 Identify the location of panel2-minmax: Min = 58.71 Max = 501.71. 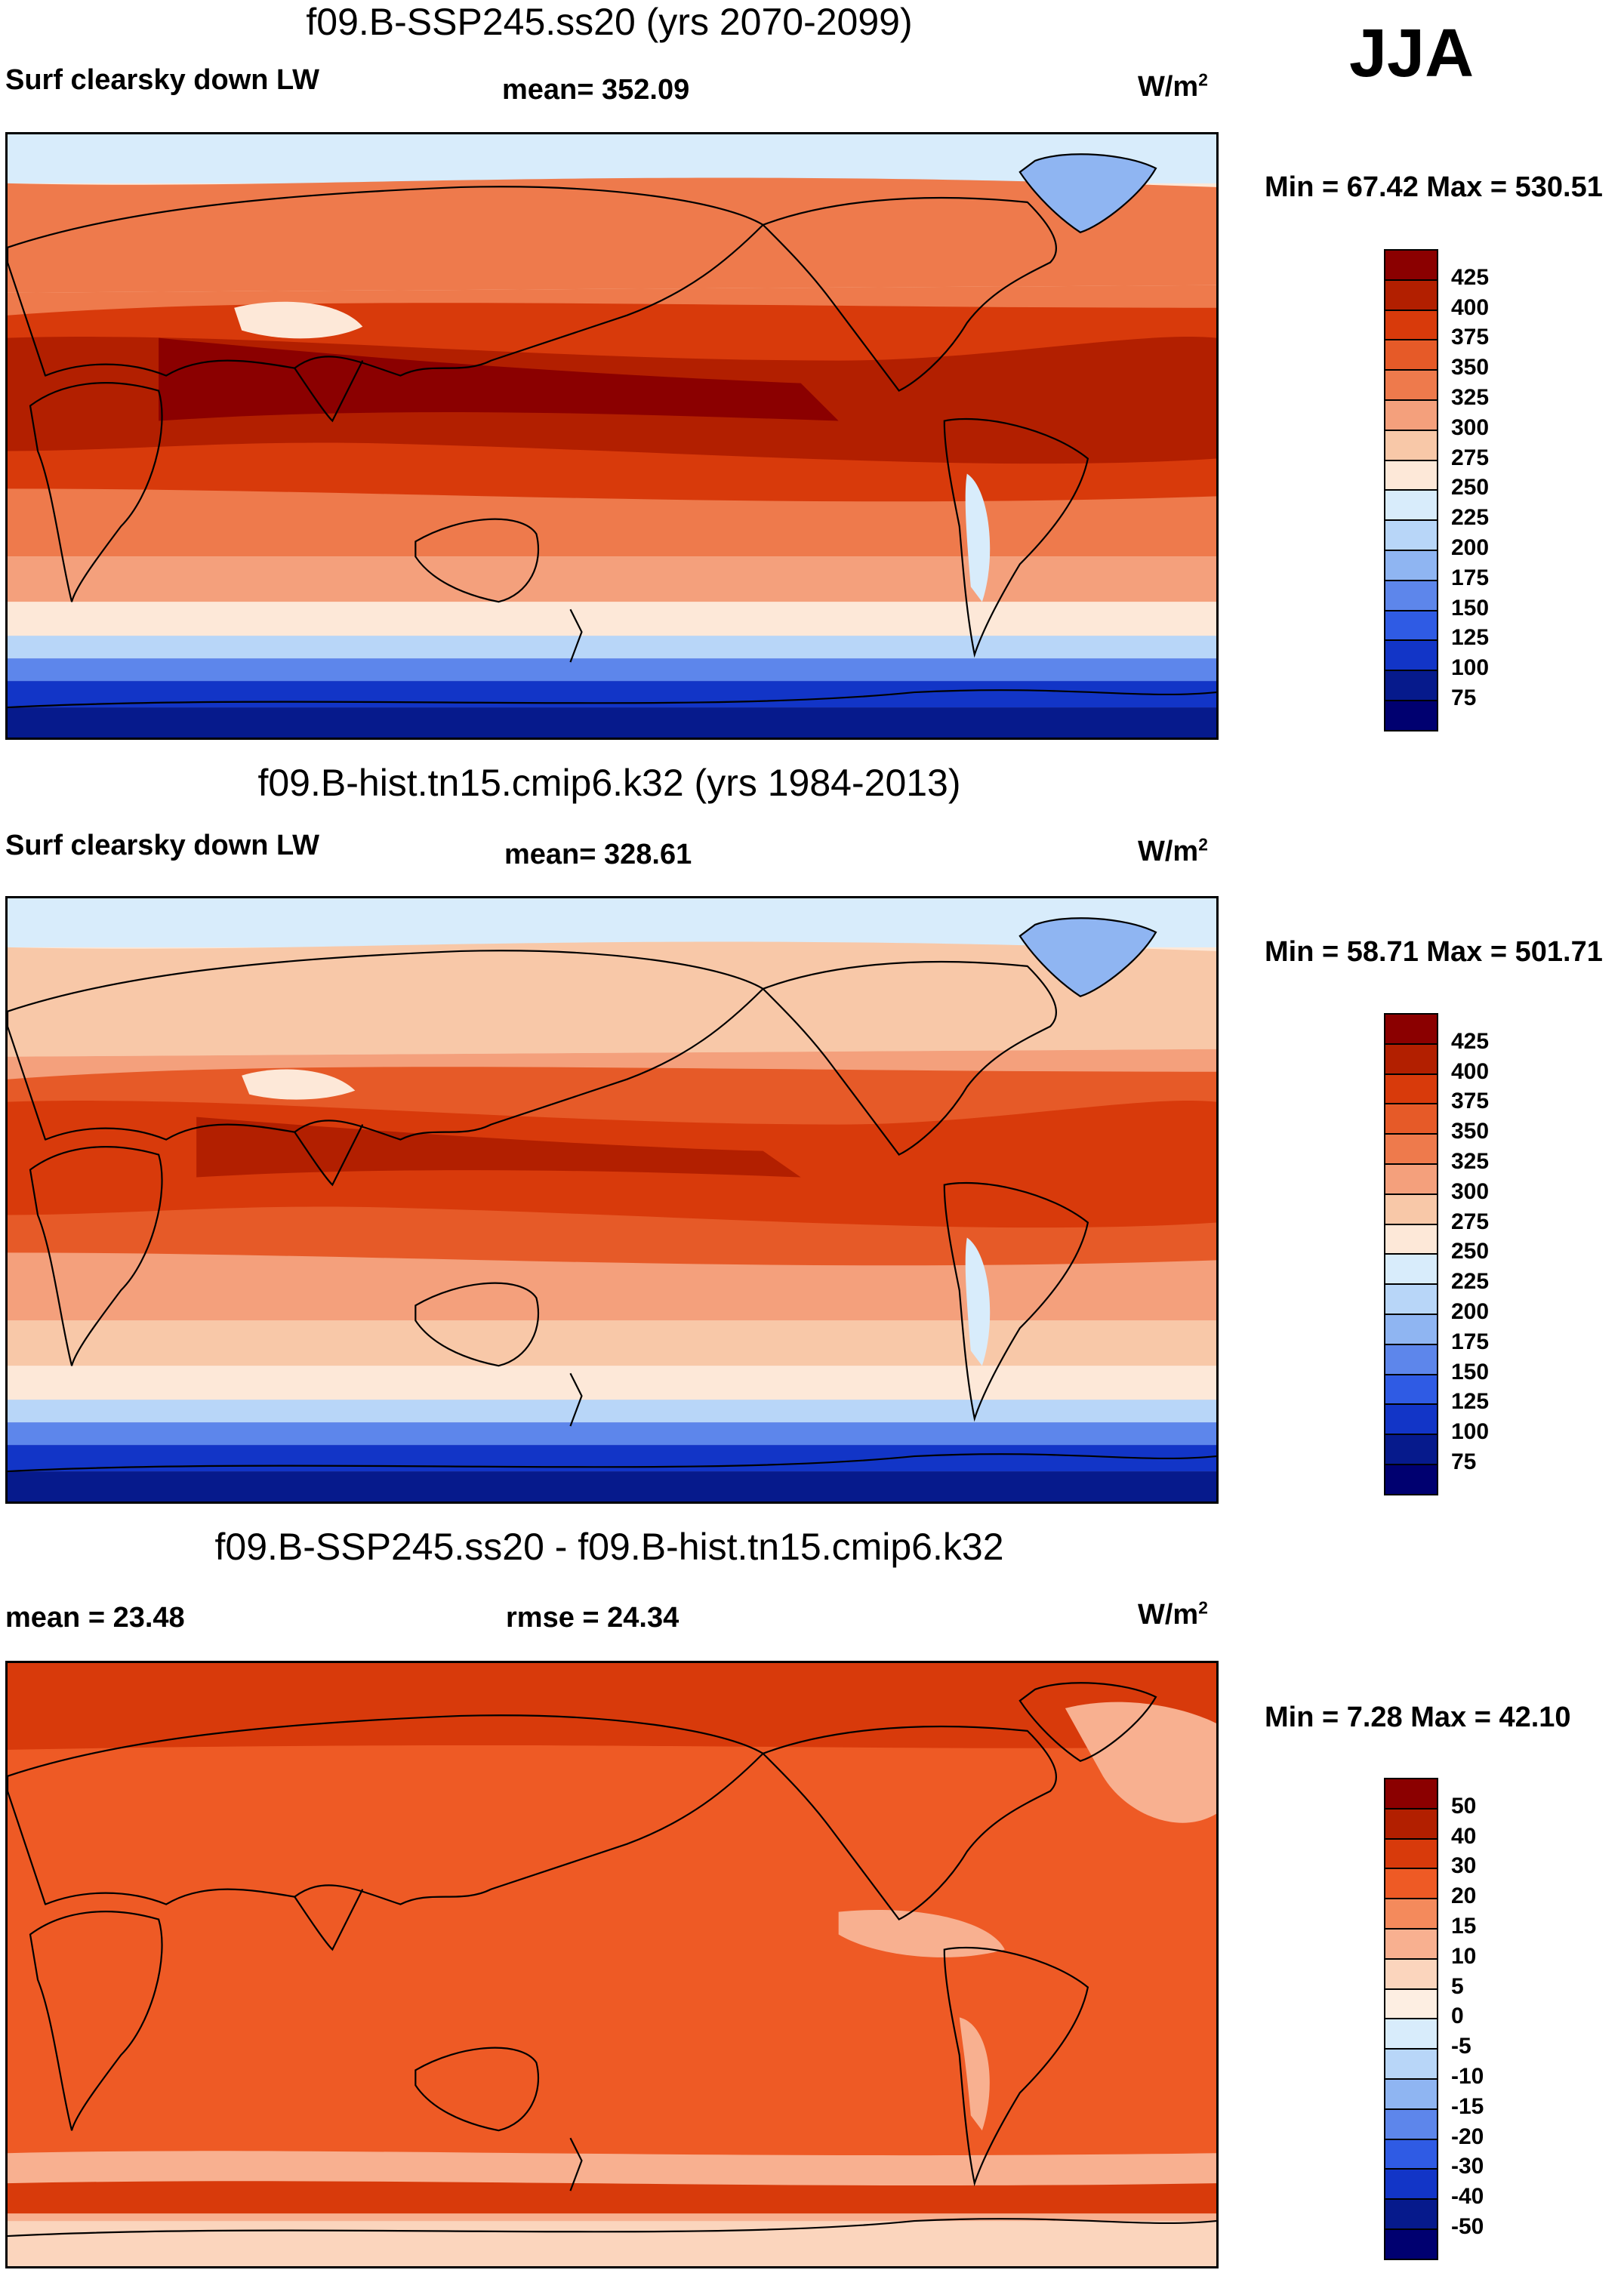
(1434, 952).